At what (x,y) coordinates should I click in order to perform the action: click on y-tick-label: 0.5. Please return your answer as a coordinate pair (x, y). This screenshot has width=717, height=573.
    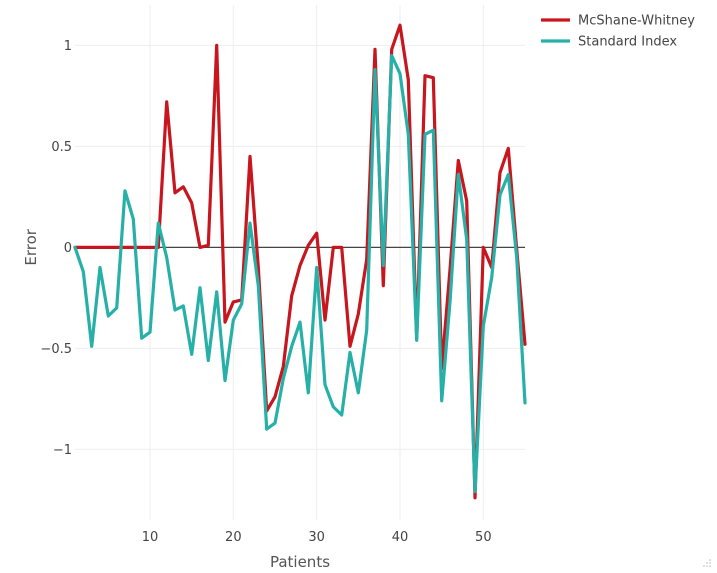
    Looking at the image, I should click on (61, 147).